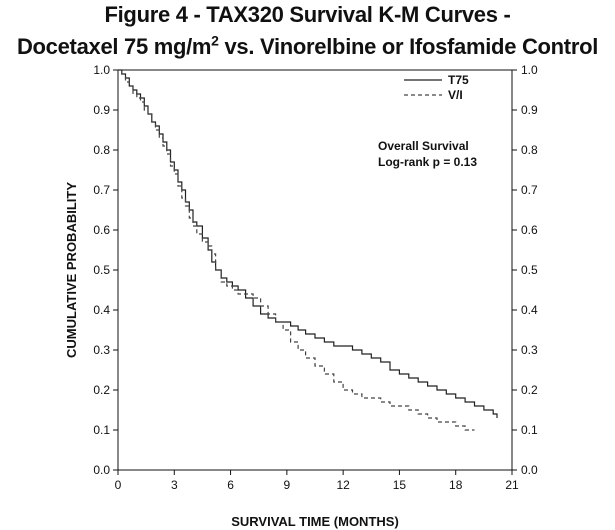 The width and height of the screenshot is (615, 530). What do you see at coordinates (215, 40) in the screenshot?
I see `chart-title-superscript: 2` at bounding box center [215, 40].